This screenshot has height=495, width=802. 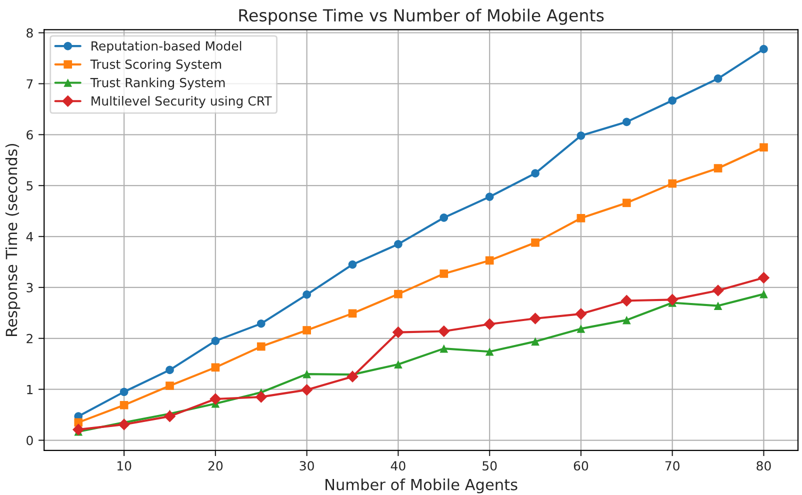 What do you see at coordinates (12, 240) in the screenshot?
I see `y-axis-title: Response Time (seconds)` at bounding box center [12, 240].